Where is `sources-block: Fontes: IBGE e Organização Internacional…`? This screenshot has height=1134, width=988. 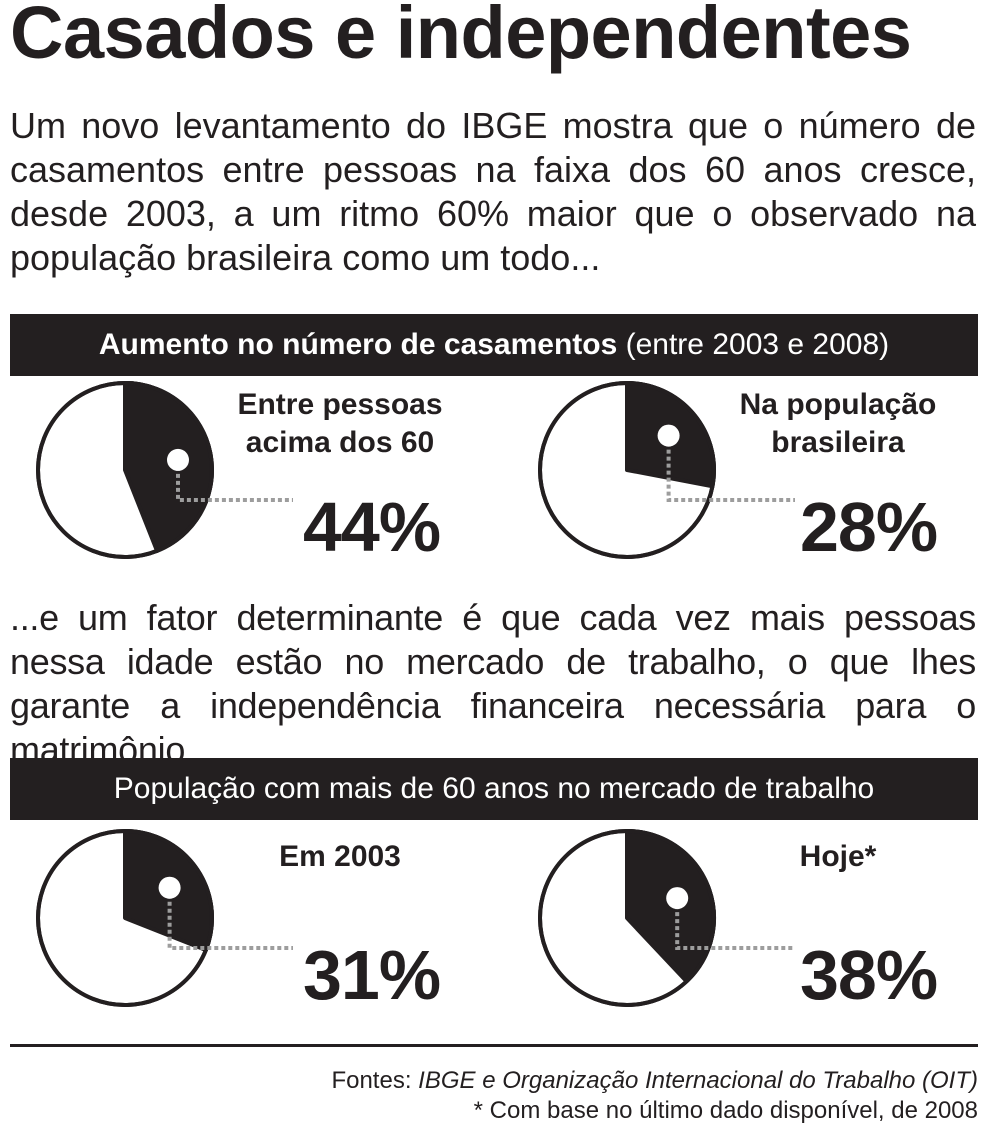
sources-block: Fontes: IBGE e Organização Internacional… is located at coordinates (654, 1096).